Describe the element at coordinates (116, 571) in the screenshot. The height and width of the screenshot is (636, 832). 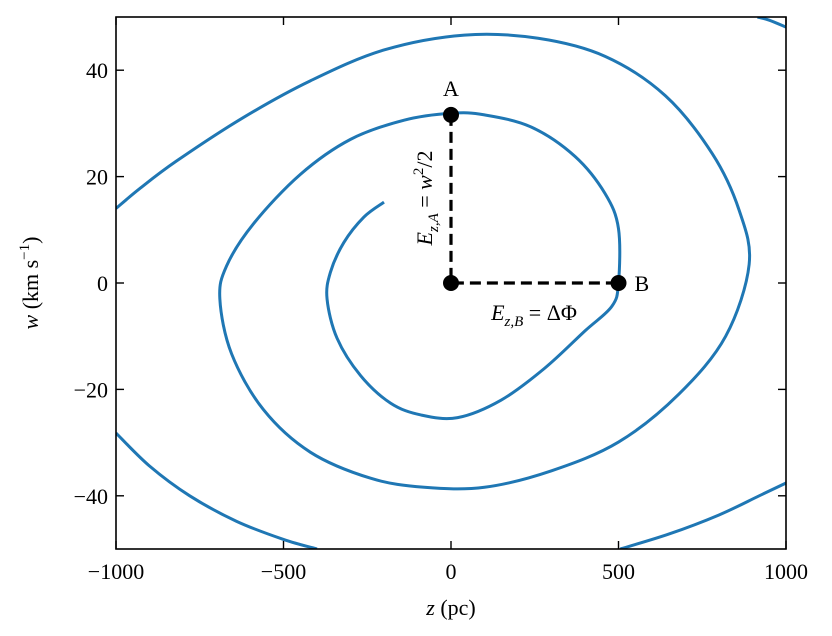
I see `x-tick-label: −1000` at that location.